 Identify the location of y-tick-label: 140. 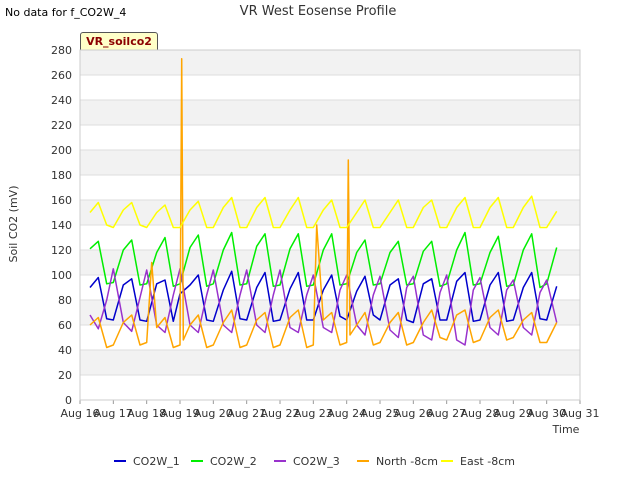
(61, 225).